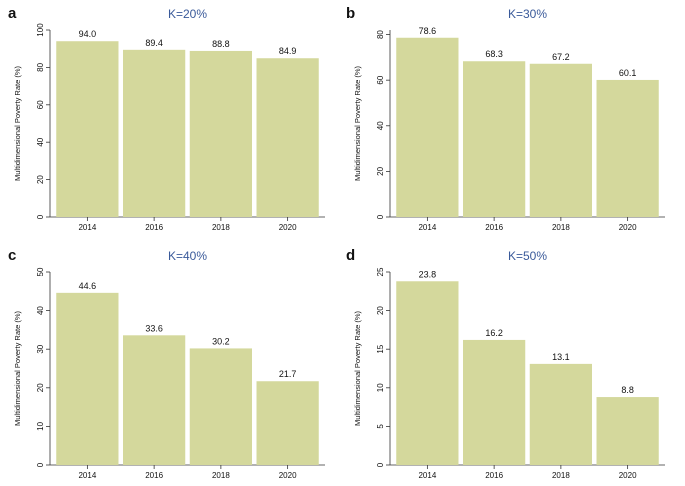 This screenshot has width=685, height=486. What do you see at coordinates (187, 14) in the screenshot?
I see `chart-title: K=20%` at bounding box center [187, 14].